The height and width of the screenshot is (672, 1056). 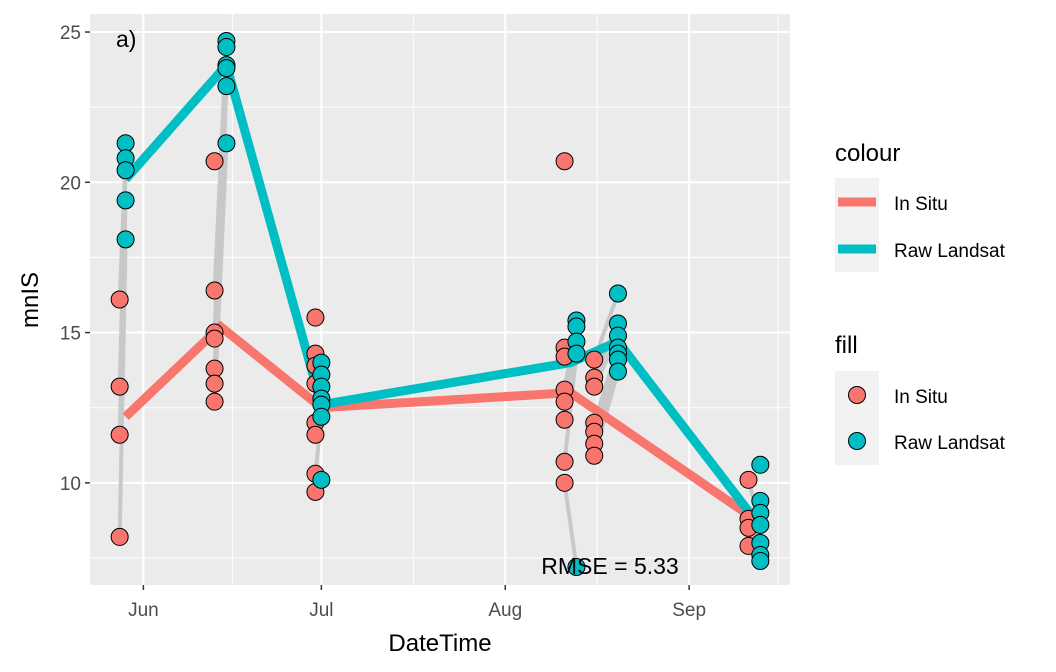 I want to click on y-tick-label: 20, so click(x=70, y=183).